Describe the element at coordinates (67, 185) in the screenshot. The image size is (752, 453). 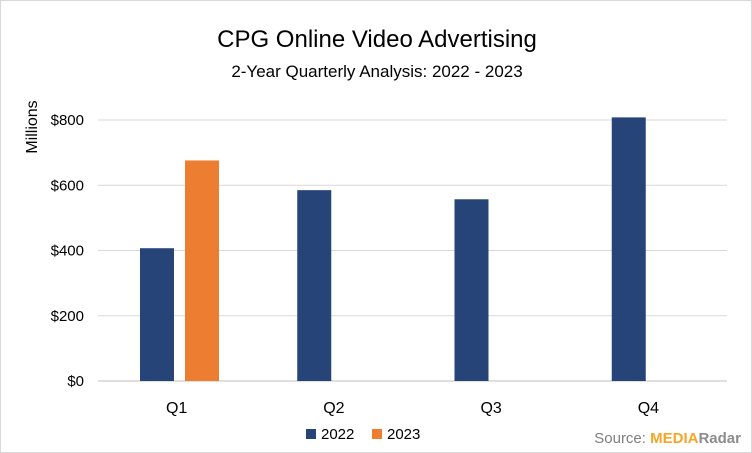
I see `y-tick-label: $600` at that location.